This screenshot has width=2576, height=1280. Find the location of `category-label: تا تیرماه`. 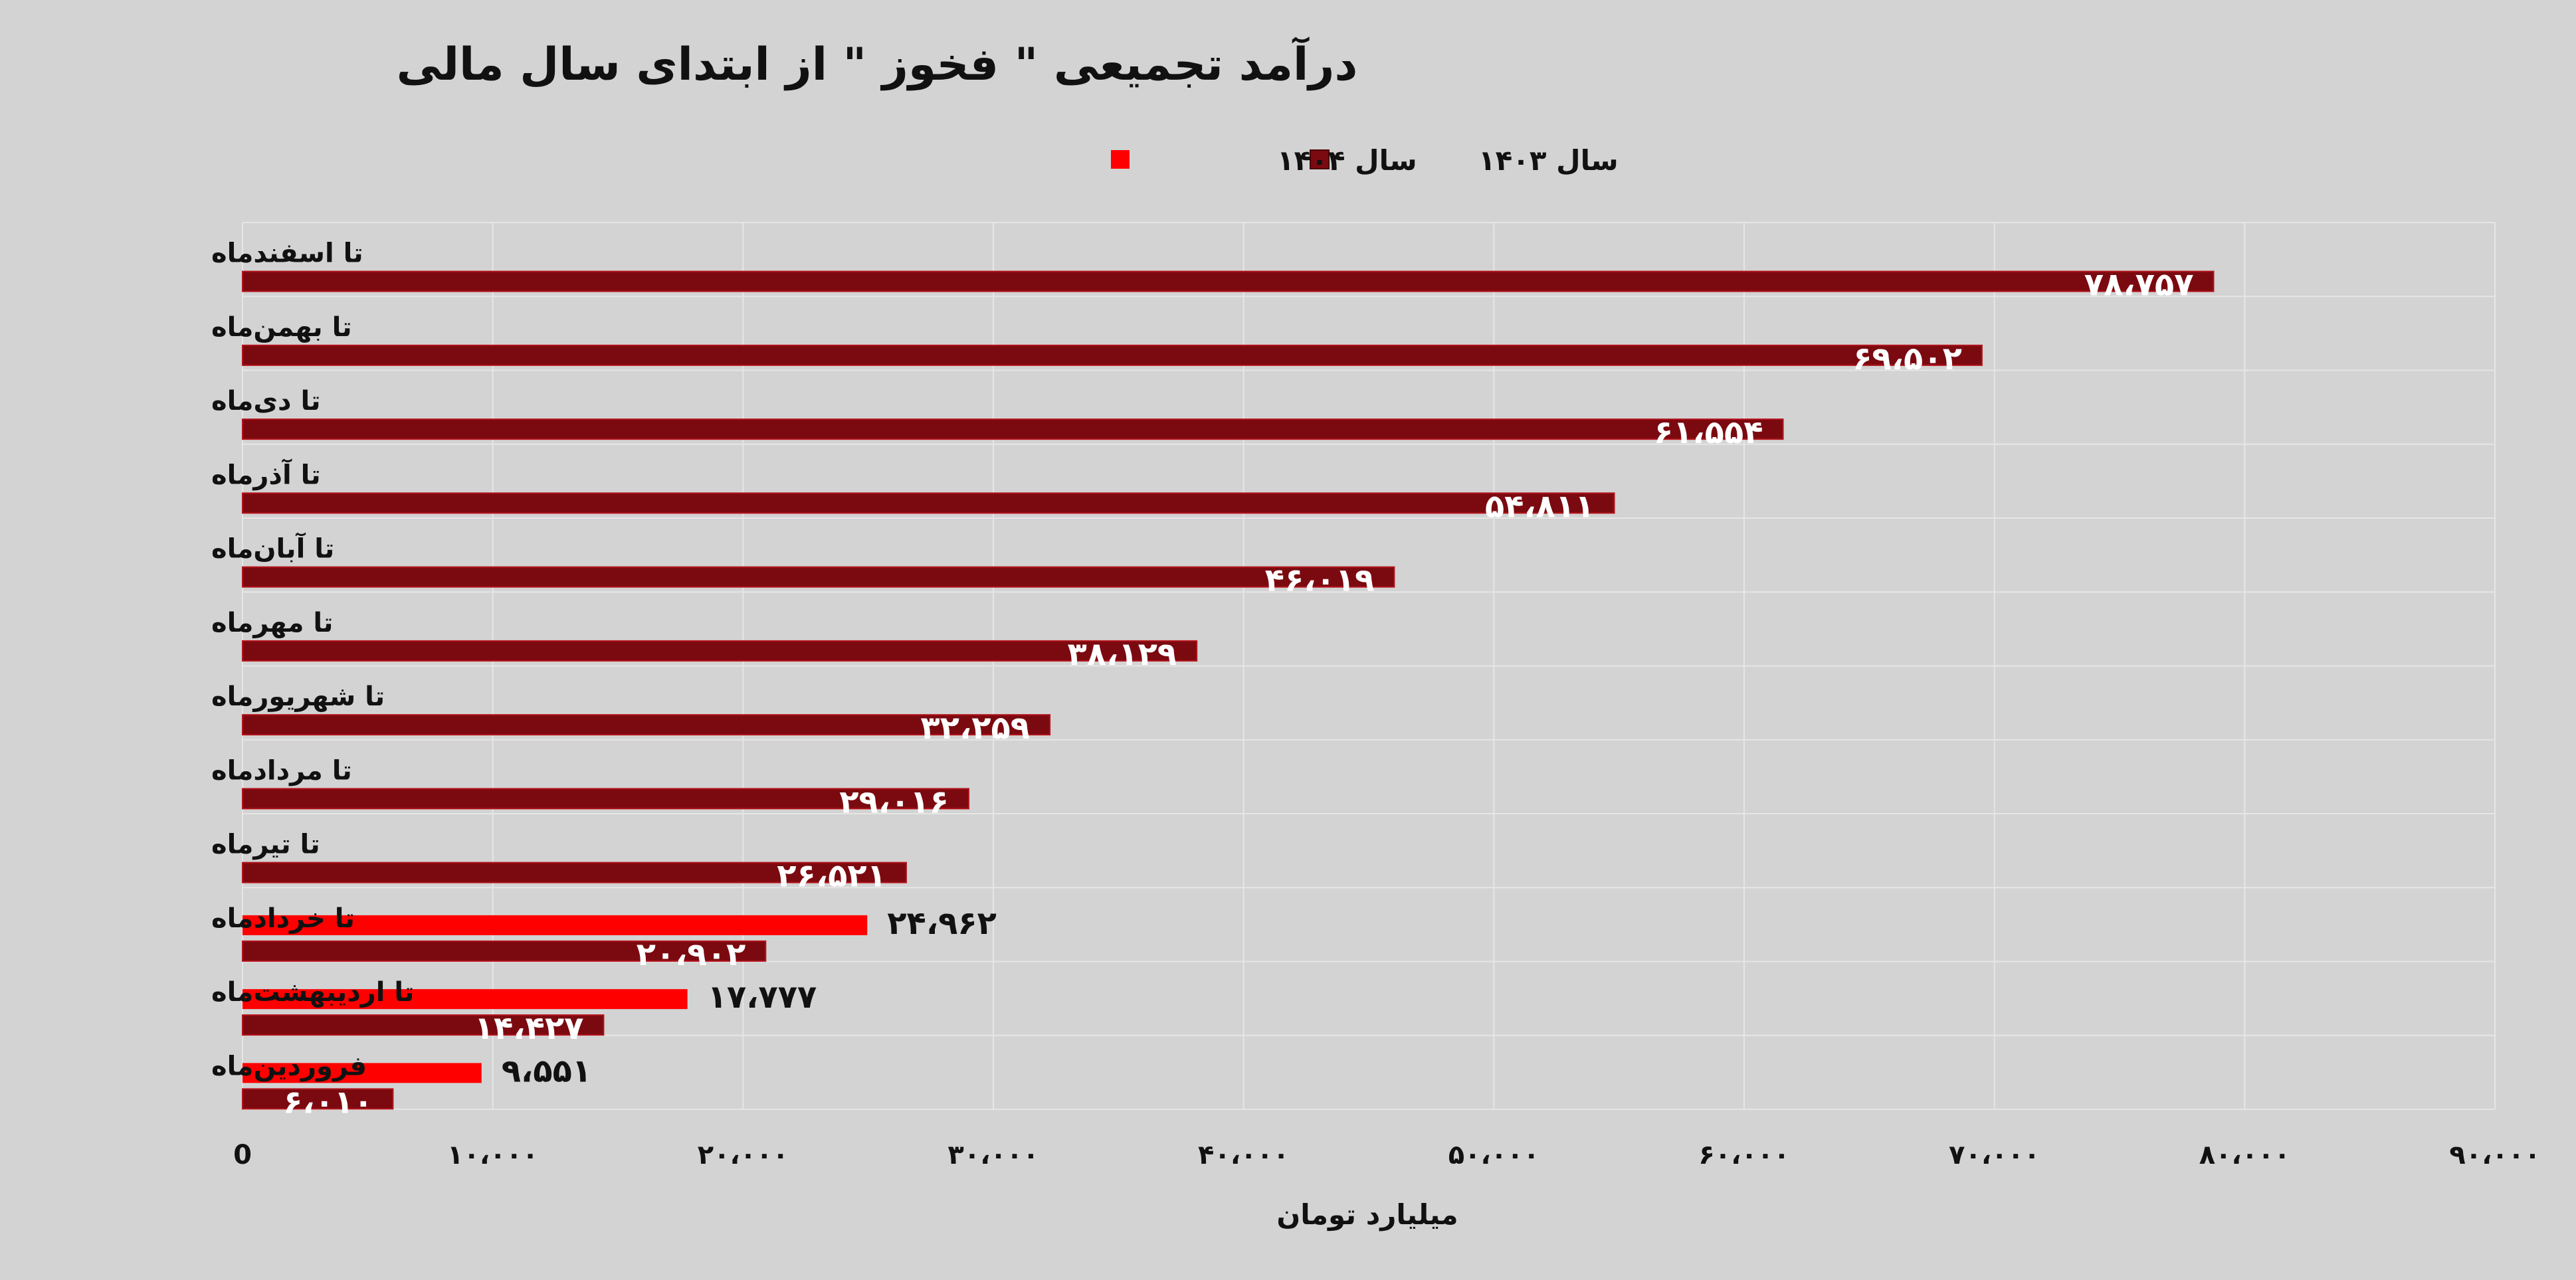

category-label: تا تیرماه is located at coordinates (265, 845).